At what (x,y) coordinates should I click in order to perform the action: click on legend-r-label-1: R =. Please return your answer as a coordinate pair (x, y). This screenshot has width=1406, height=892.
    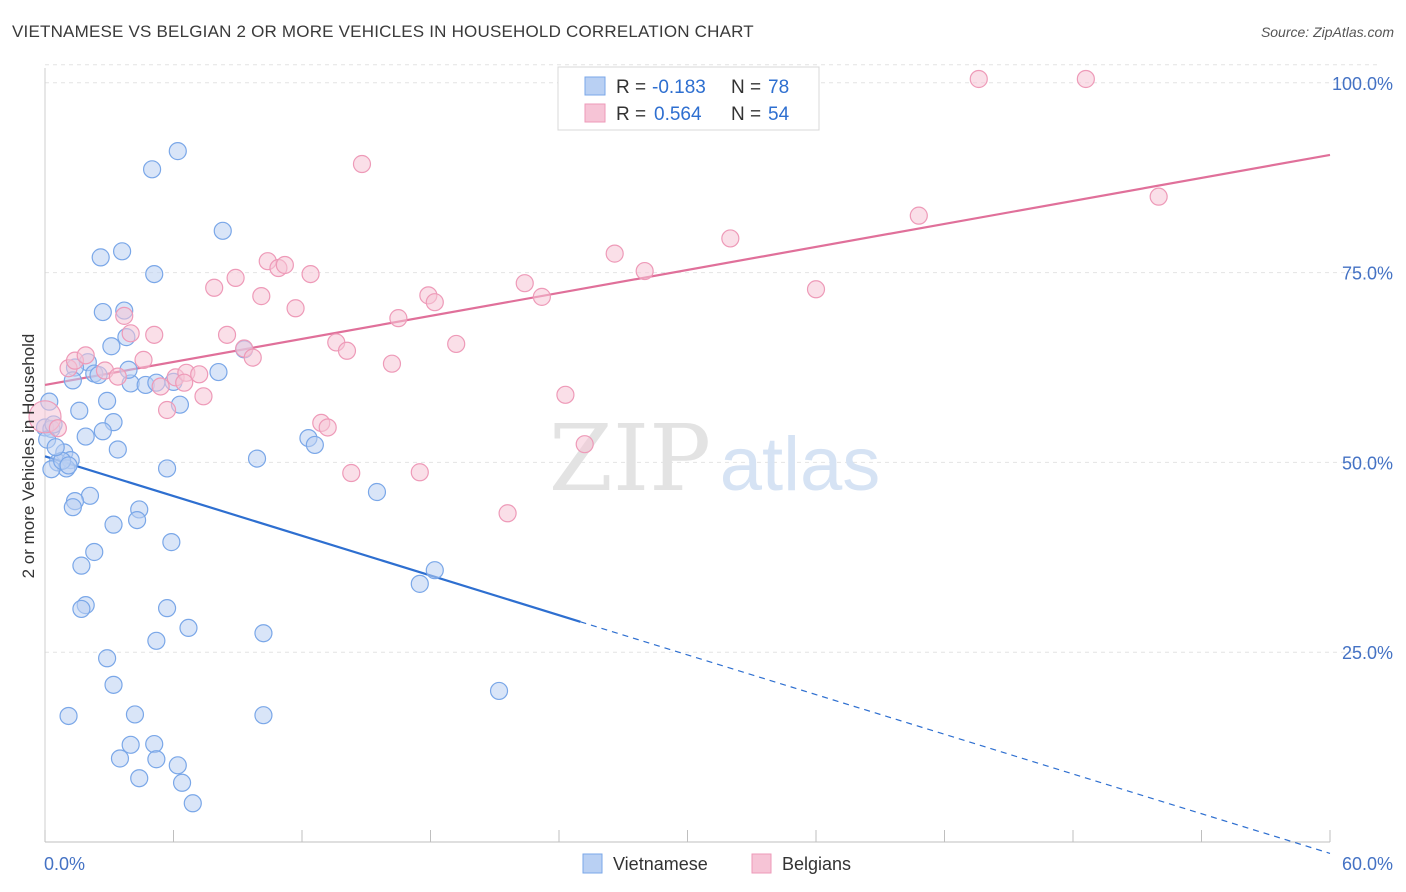
    Looking at the image, I should click on (631, 87).